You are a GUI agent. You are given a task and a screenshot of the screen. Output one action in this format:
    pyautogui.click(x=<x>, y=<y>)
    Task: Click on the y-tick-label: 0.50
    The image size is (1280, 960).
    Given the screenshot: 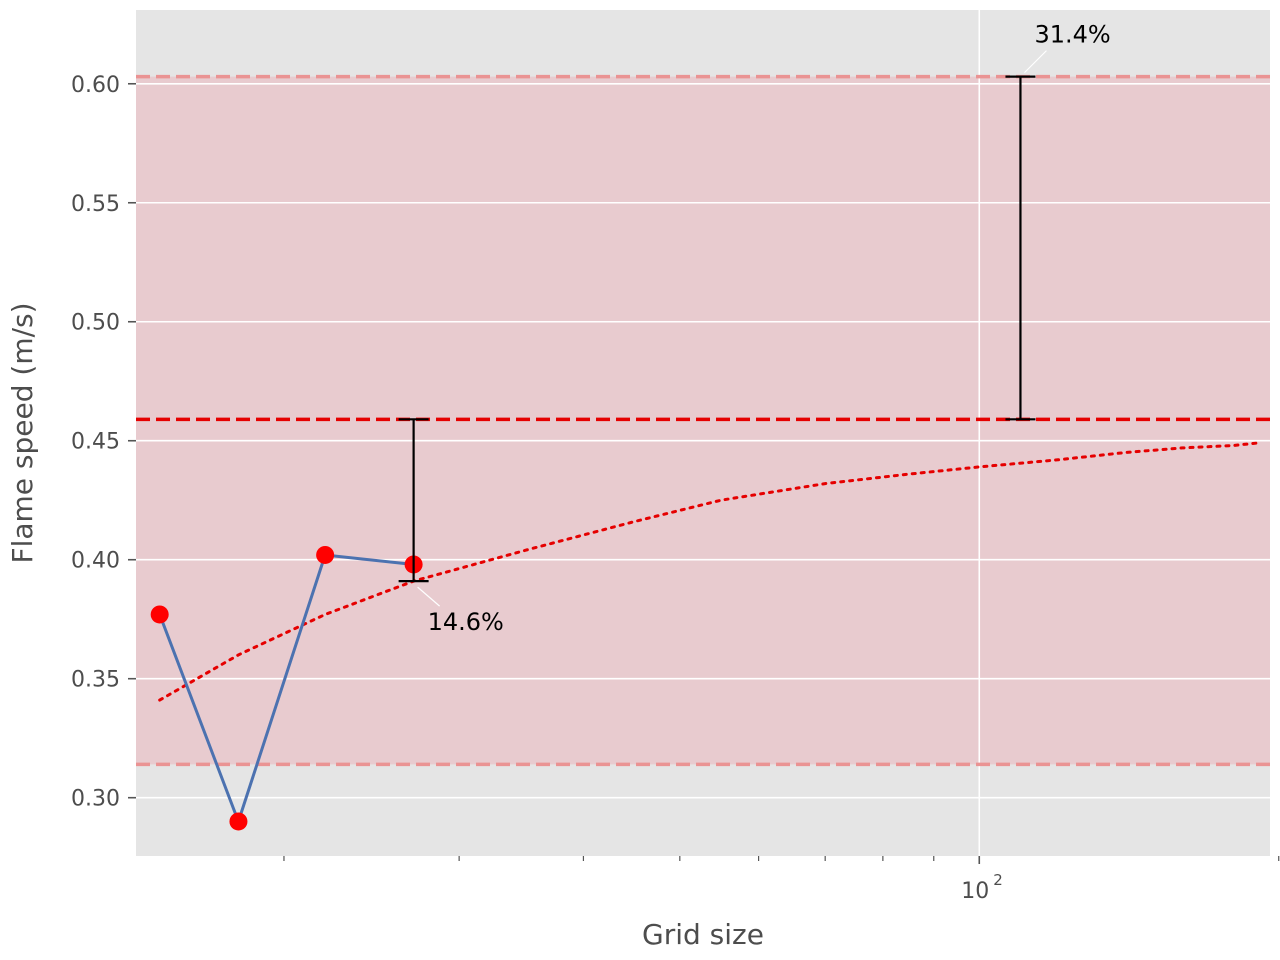 What is the action you would take?
    pyautogui.click(x=95, y=323)
    